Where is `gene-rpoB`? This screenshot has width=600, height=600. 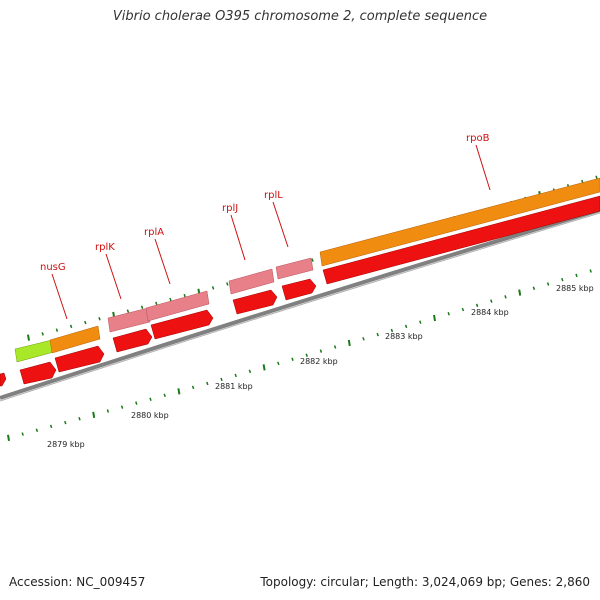 gene-rpoB is located at coordinates (459, 222).